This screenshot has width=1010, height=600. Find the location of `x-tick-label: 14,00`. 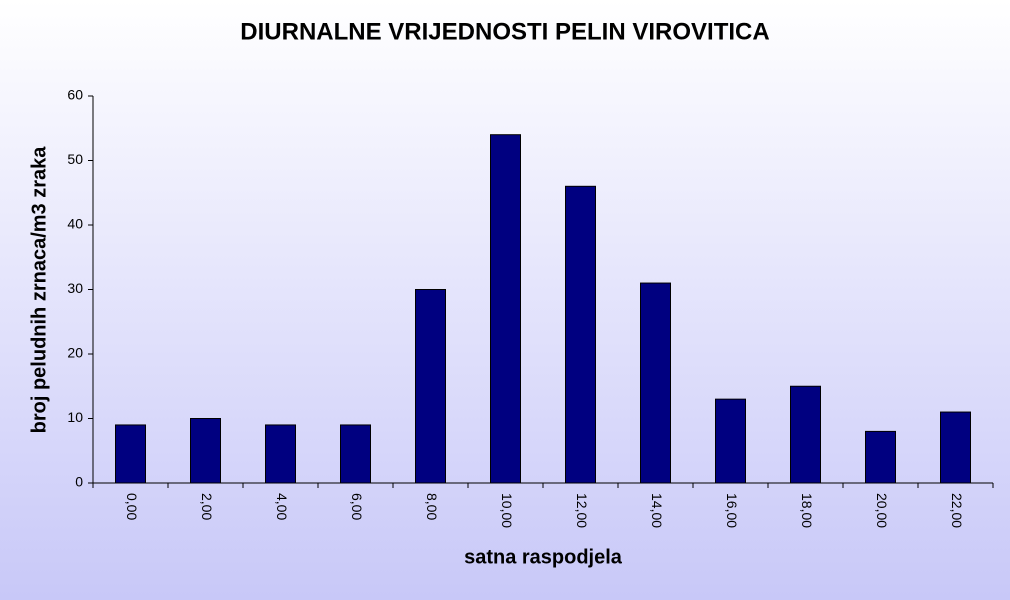

x-tick-label: 14,00 is located at coordinates (657, 510).